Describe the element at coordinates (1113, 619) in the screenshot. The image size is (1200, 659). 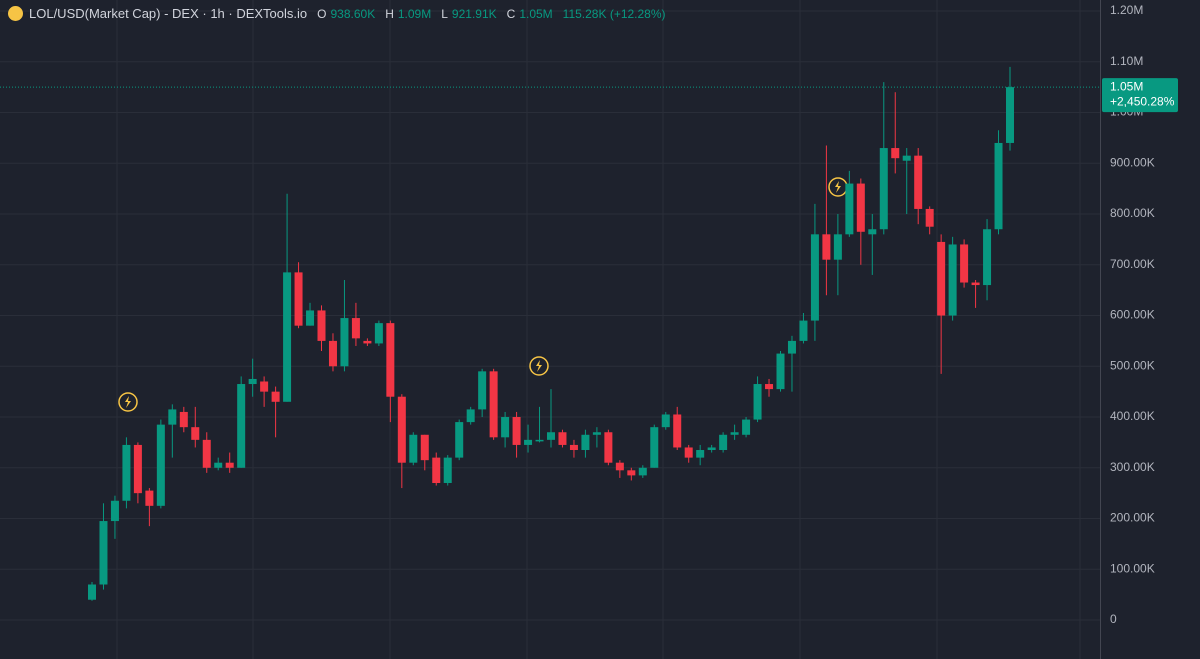
I see `y-tick-label: 0` at that location.